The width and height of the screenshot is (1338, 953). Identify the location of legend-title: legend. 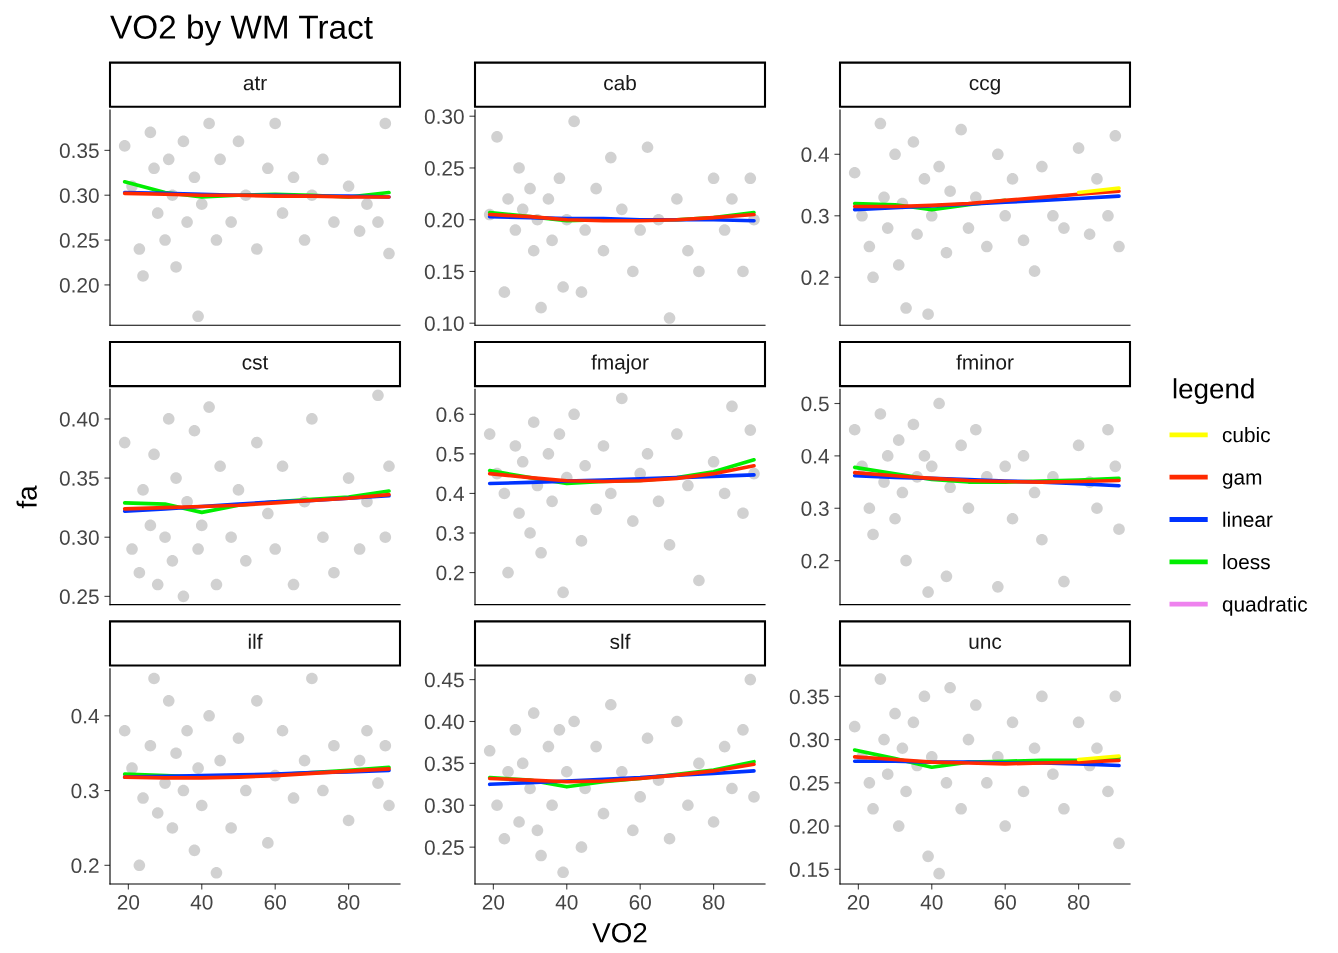
(1213, 391).